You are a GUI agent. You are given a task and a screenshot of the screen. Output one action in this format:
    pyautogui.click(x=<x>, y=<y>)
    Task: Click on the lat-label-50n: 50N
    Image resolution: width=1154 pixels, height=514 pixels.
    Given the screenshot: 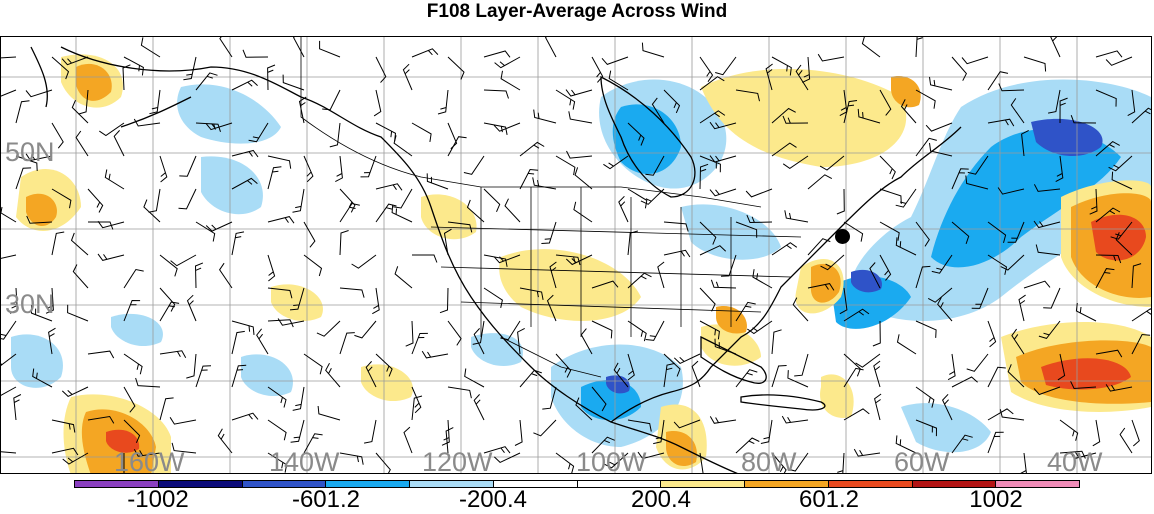 What is the action you would take?
    pyautogui.click(x=30, y=152)
    